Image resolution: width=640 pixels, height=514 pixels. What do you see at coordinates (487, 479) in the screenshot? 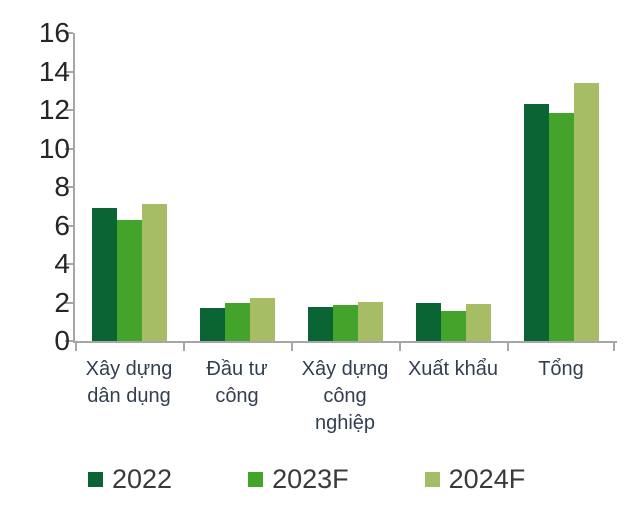
I see `legend-label: 2024F` at bounding box center [487, 479].